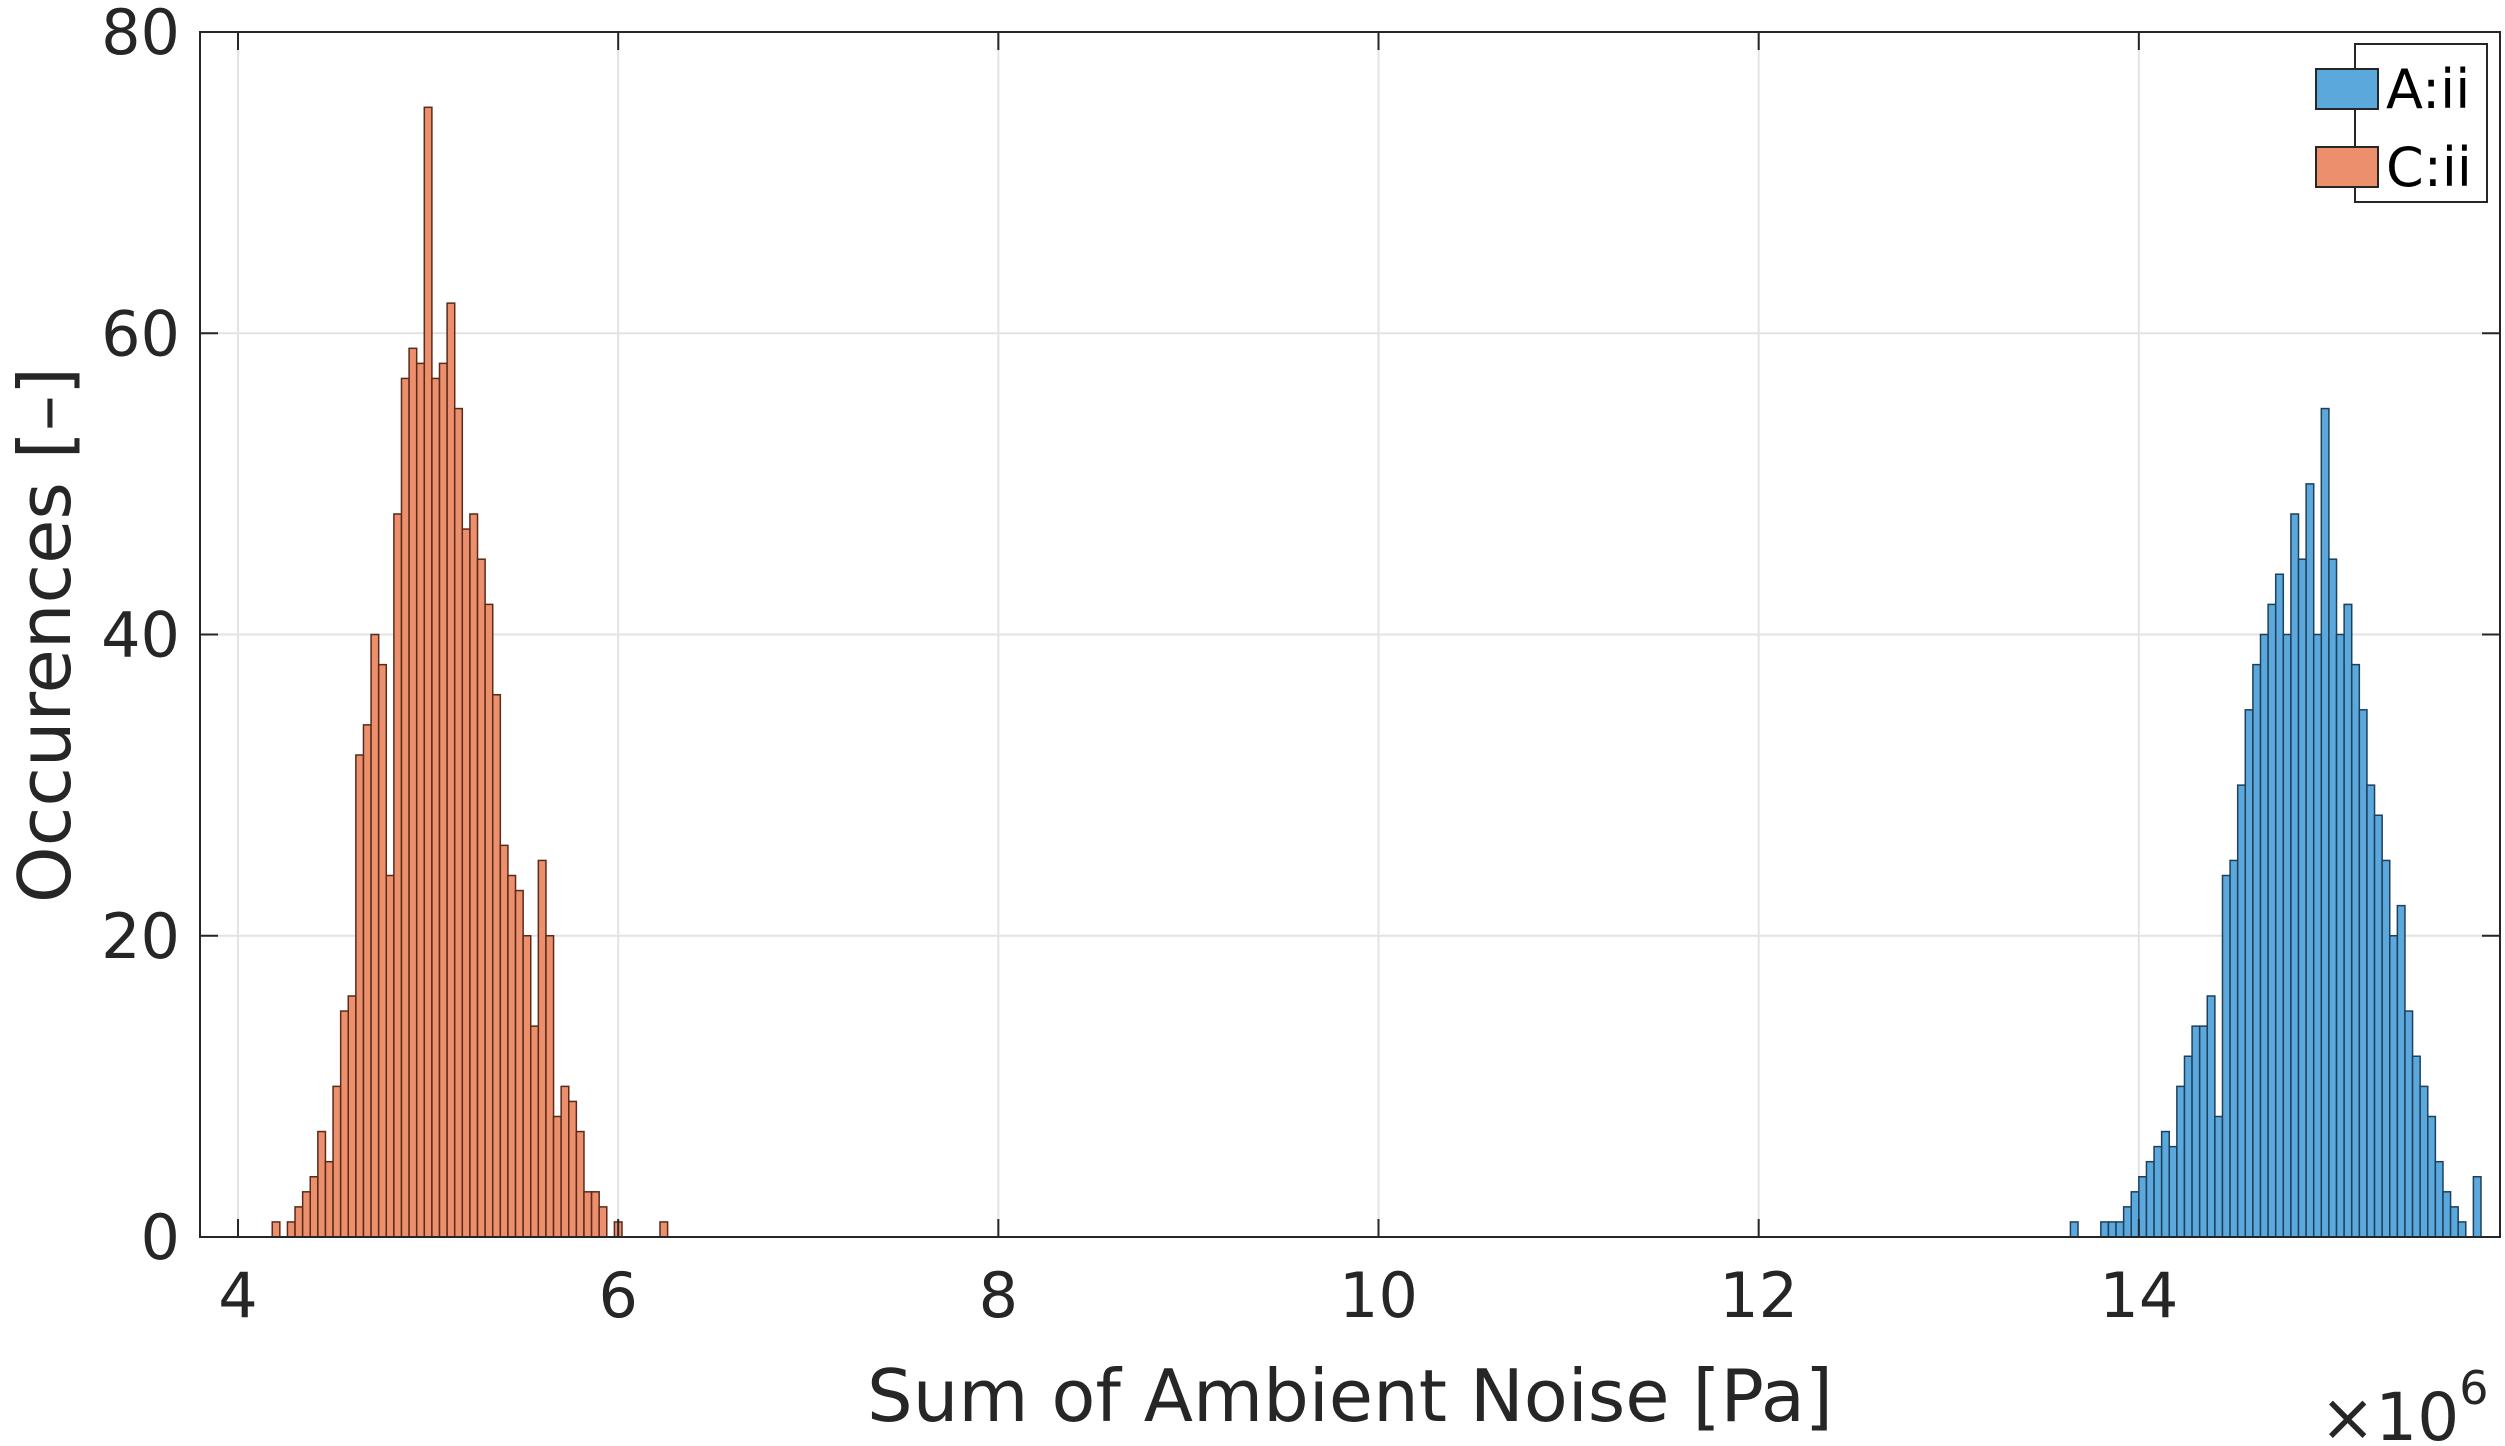  I want to click on series-a-bars, so click(2275, 822).